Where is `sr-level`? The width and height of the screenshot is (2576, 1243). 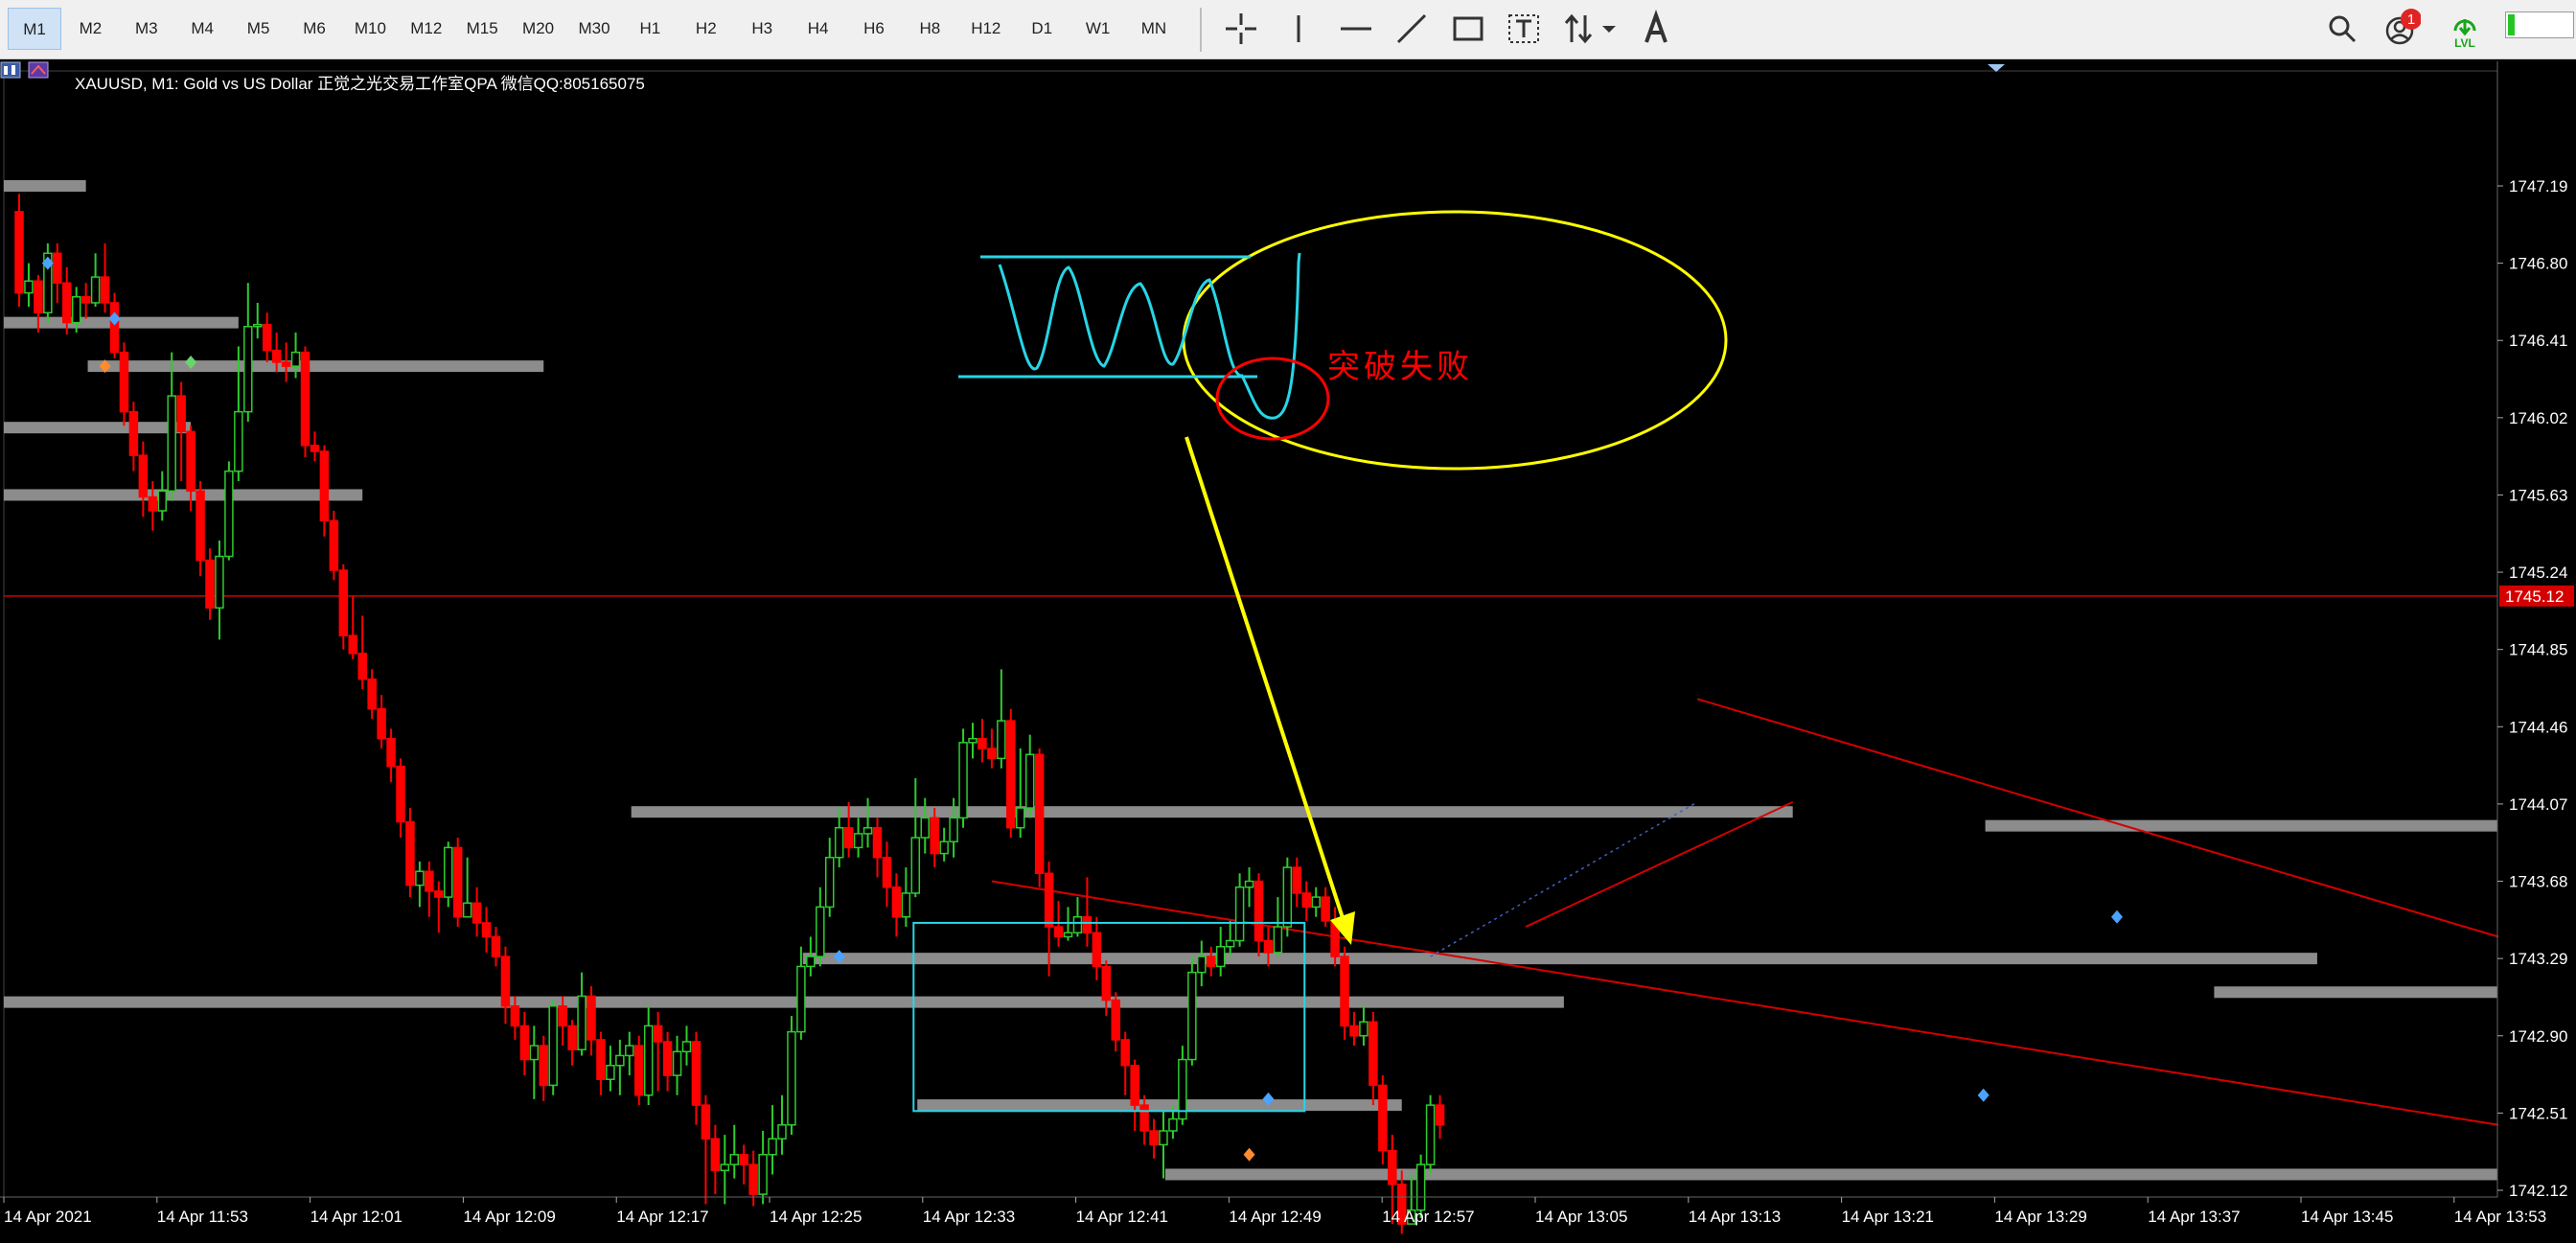
sr-level is located at coordinates (1559, 959).